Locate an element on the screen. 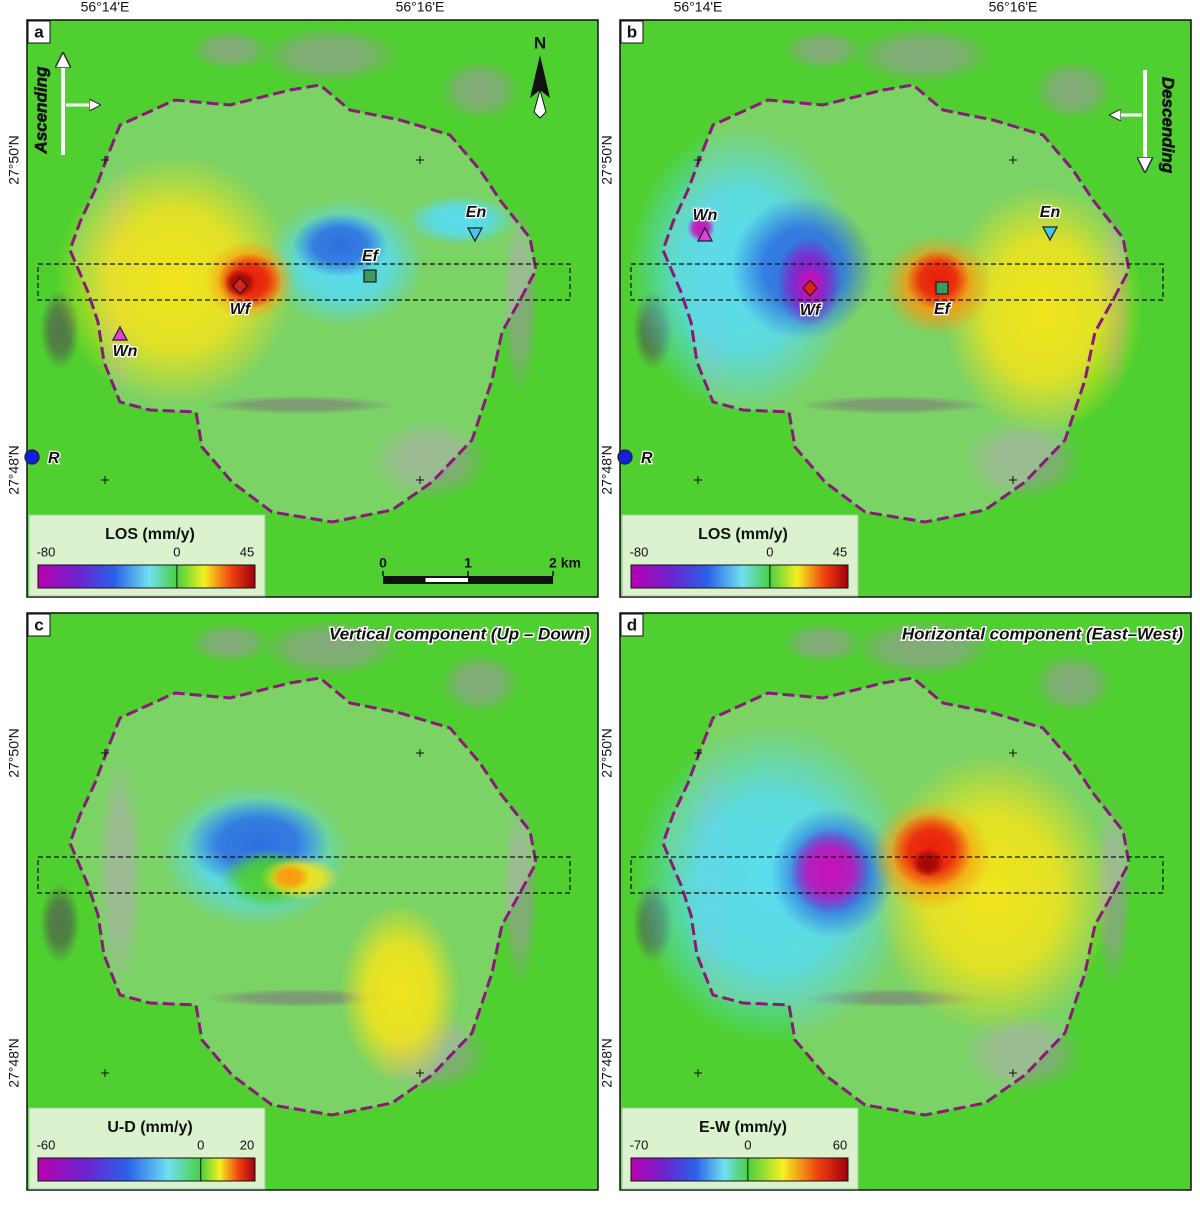  legend-title: U-D (mm/y) is located at coordinates (149, 1127).